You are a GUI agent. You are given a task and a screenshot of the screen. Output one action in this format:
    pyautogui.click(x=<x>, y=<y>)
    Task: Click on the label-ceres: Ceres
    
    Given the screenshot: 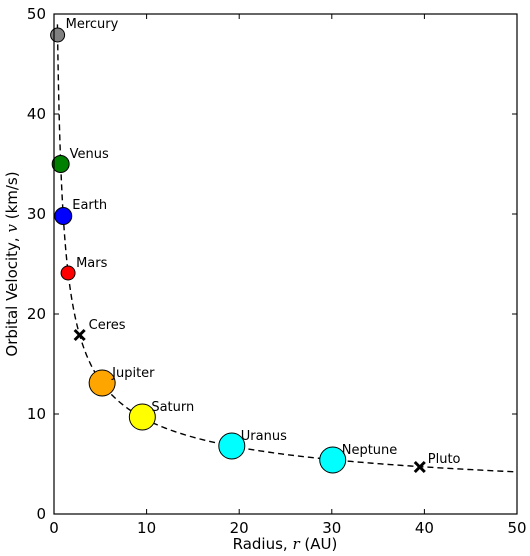 What is the action you would take?
    pyautogui.click(x=107, y=325)
    